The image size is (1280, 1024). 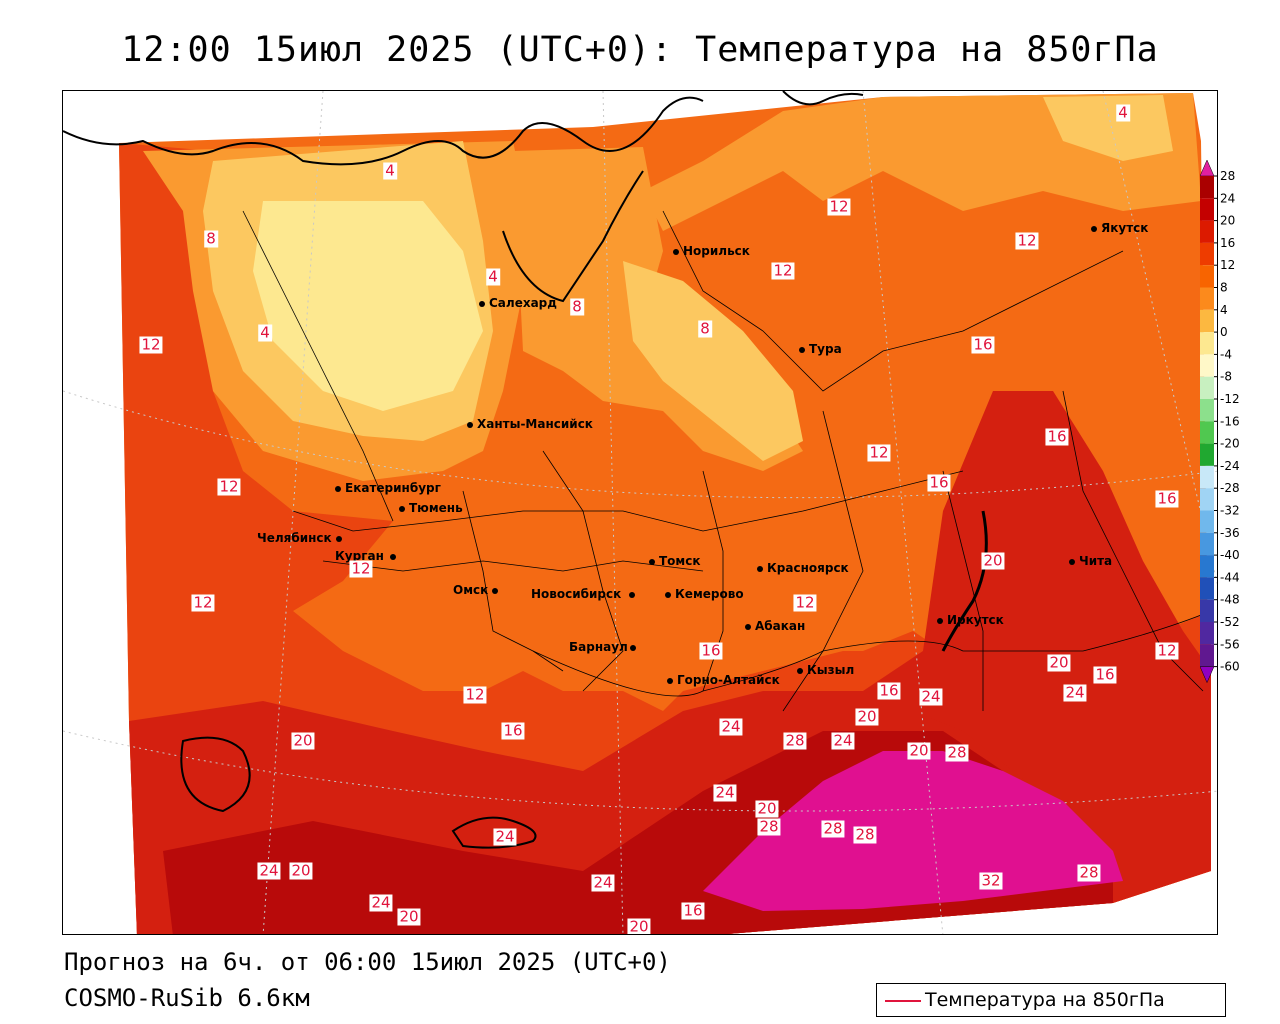 I want to click on city-label: Ханты-Мансийск, so click(x=530, y=424).